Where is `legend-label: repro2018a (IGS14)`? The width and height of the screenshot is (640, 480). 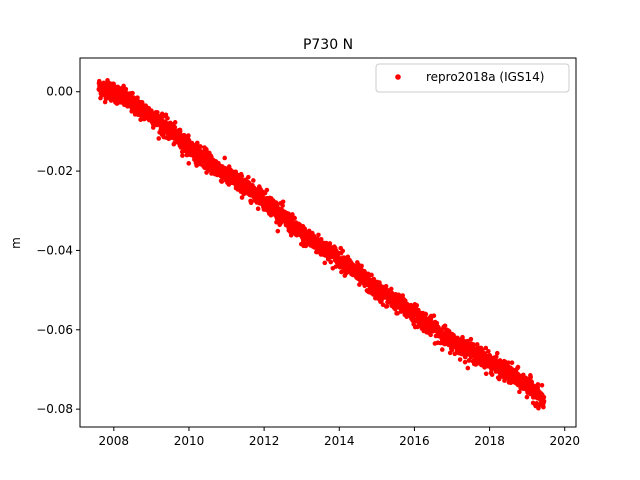
legend-label: repro2018a (IGS14) is located at coordinates (485, 77).